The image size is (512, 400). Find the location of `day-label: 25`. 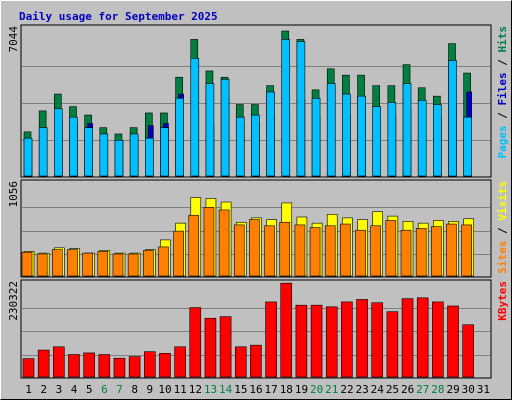

day-label: 25 is located at coordinates (392, 389).